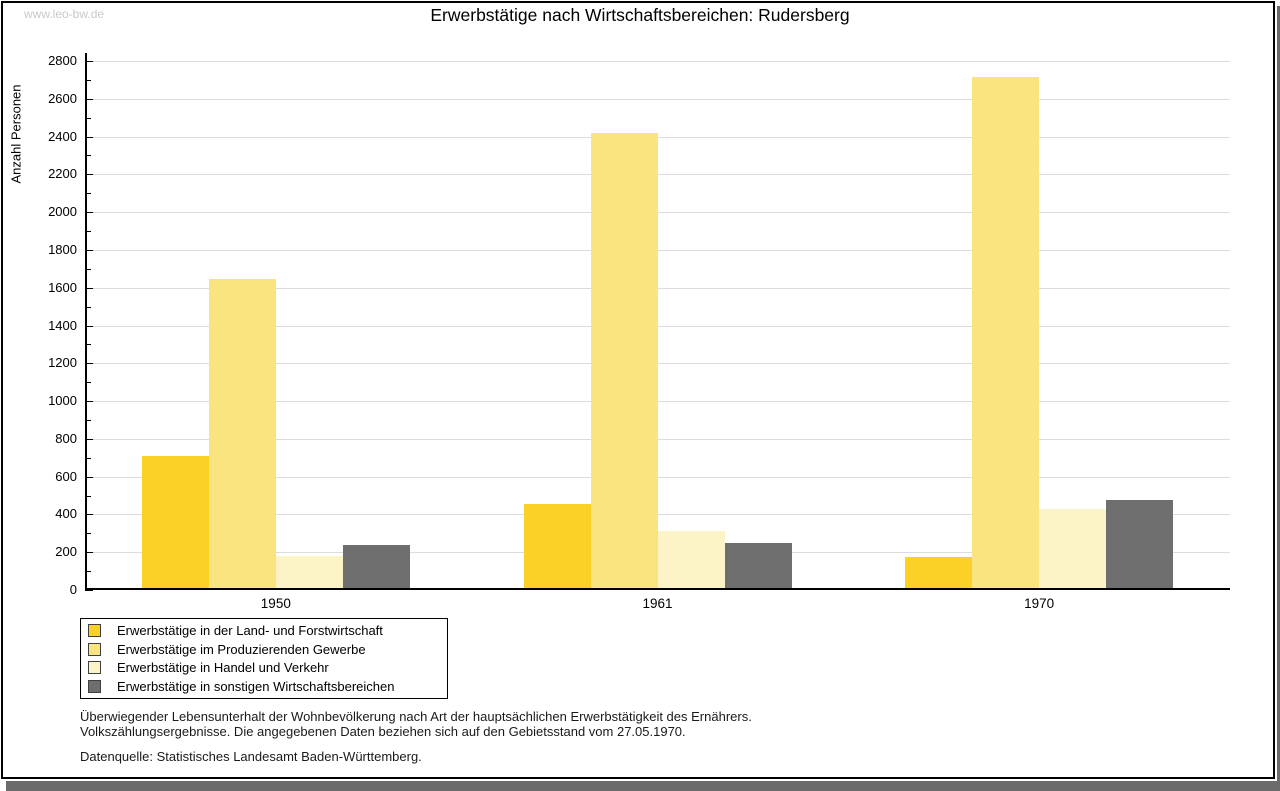 The image size is (1280, 791). What do you see at coordinates (275, 603) in the screenshot?
I see `x-tick-label-1950: 1950` at bounding box center [275, 603].